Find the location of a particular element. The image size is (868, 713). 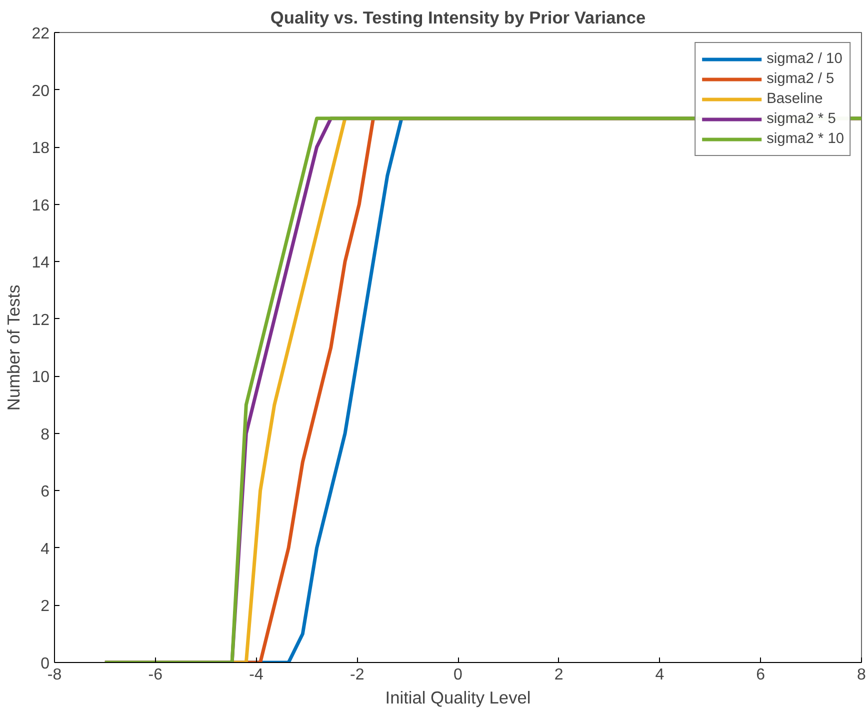

x-axis-title: Initial Quality Level is located at coordinates (458, 698).